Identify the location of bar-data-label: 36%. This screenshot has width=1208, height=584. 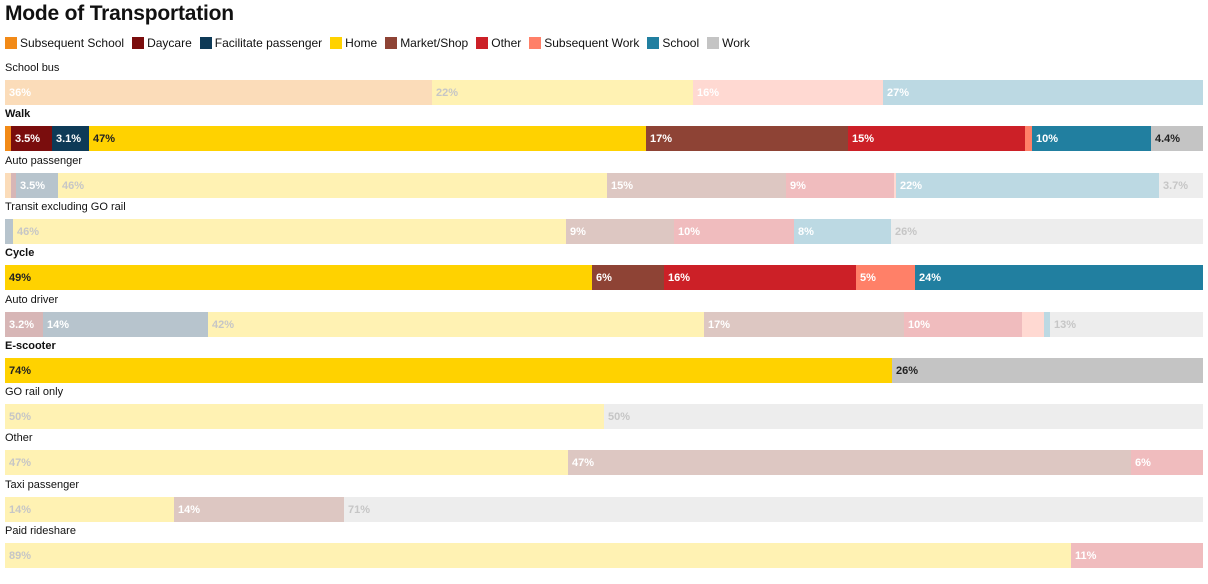
(20, 93).